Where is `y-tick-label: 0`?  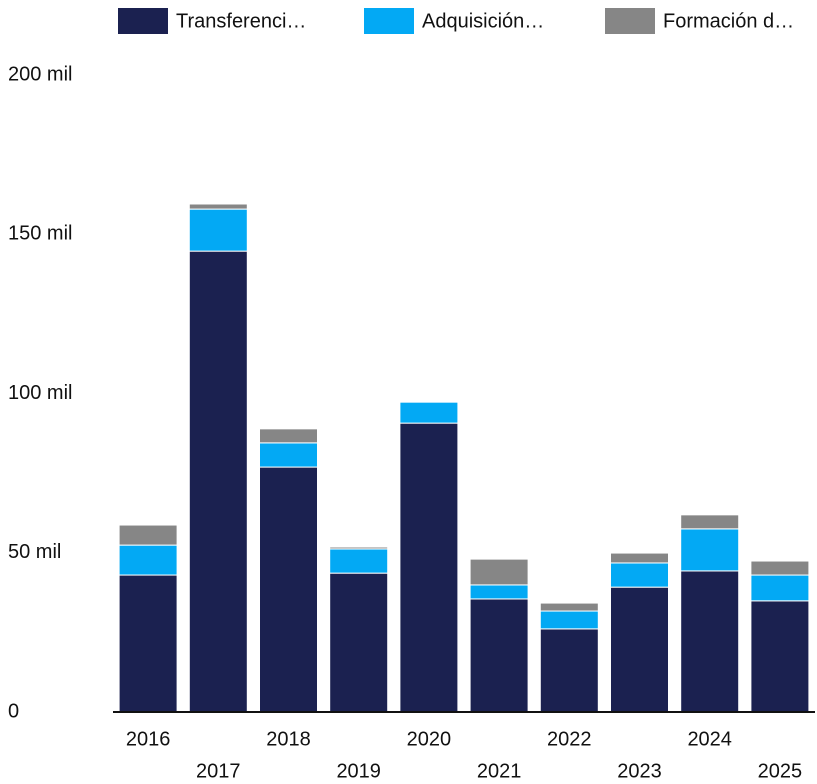
y-tick-label: 0 is located at coordinates (13, 711).